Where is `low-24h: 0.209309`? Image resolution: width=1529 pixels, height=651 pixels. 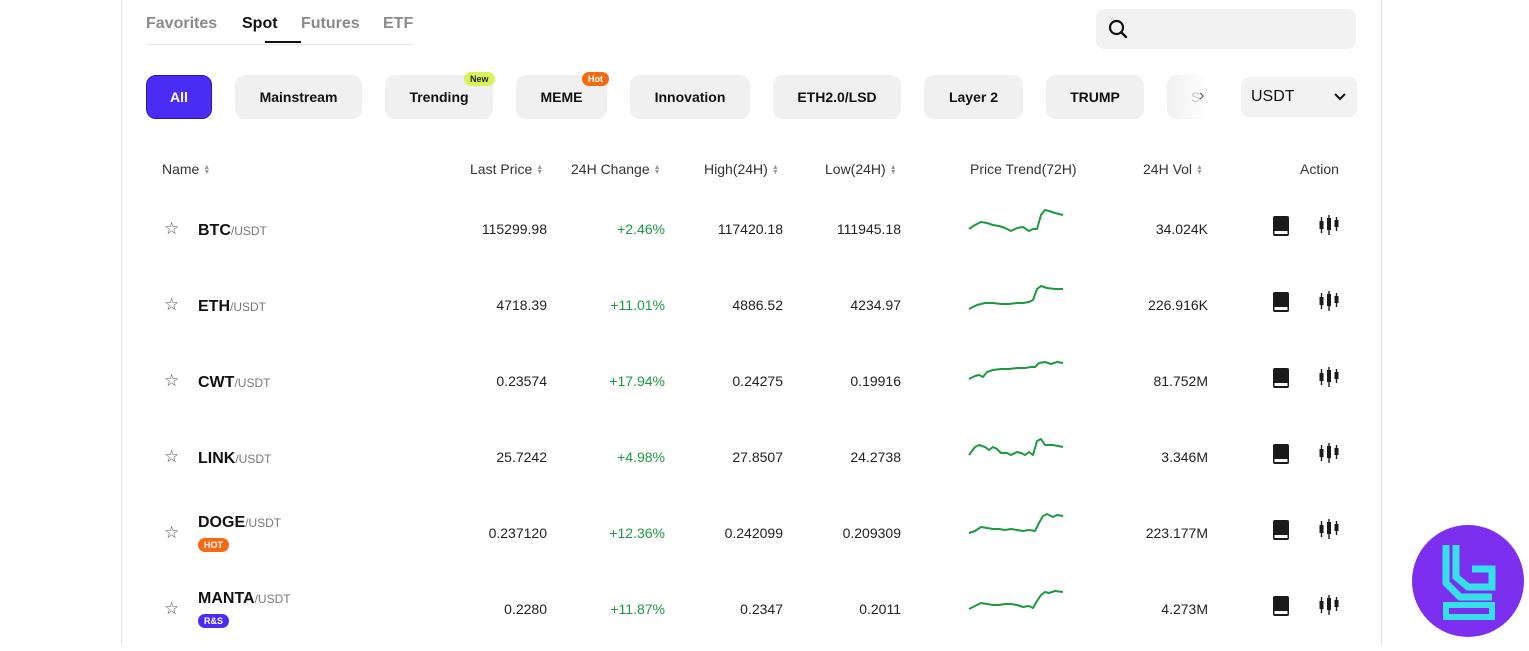 low-24h: 0.209309 is located at coordinates (871, 533).